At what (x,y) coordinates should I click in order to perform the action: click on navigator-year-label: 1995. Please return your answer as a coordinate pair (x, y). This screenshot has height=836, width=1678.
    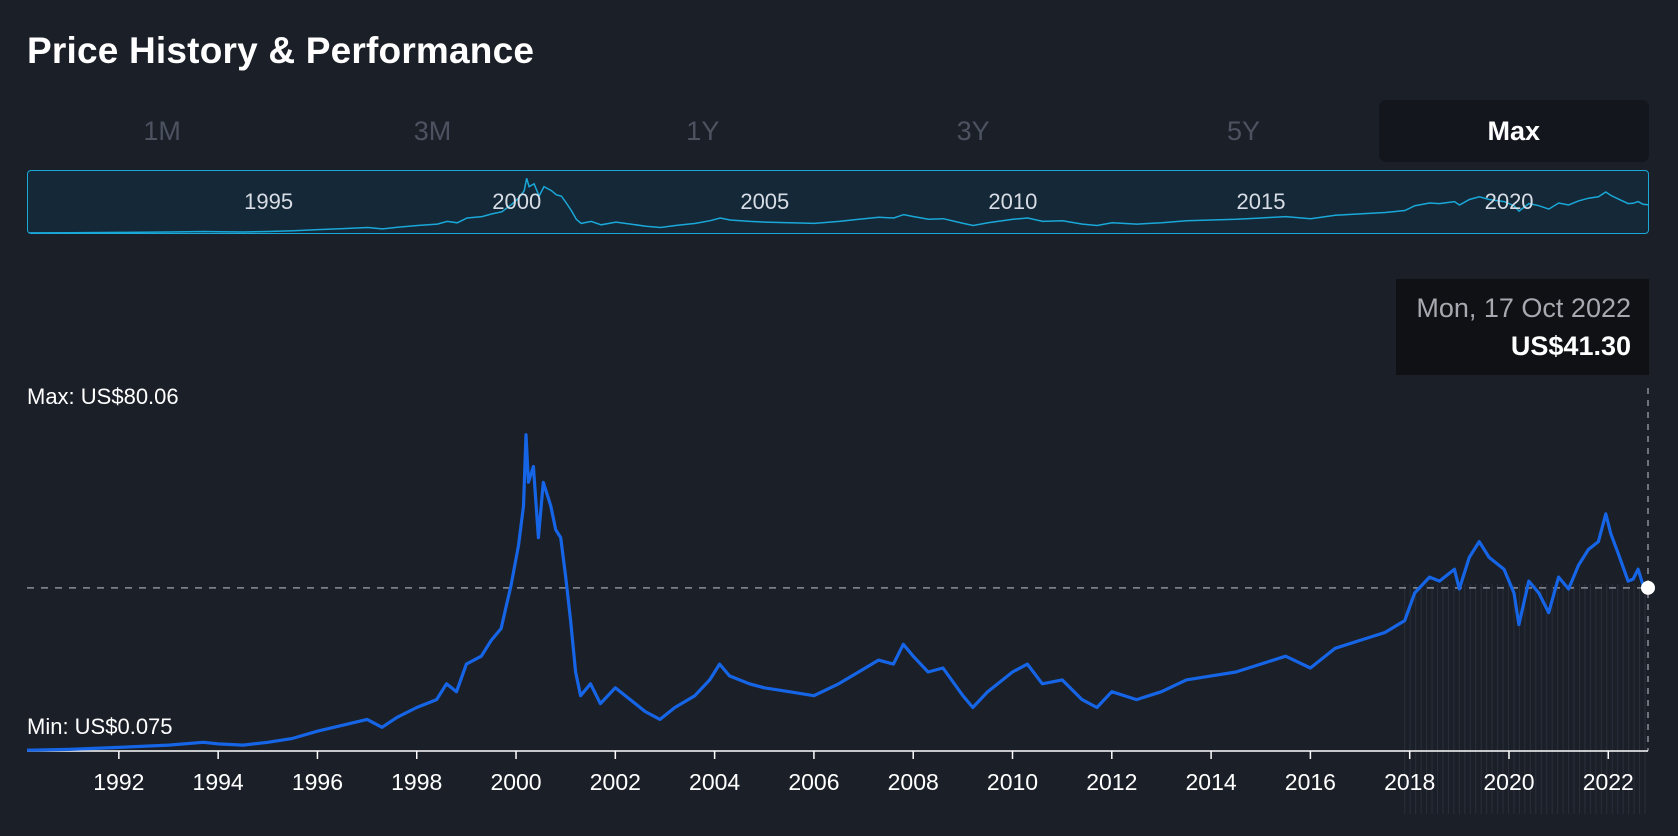
    Looking at the image, I should click on (268, 201).